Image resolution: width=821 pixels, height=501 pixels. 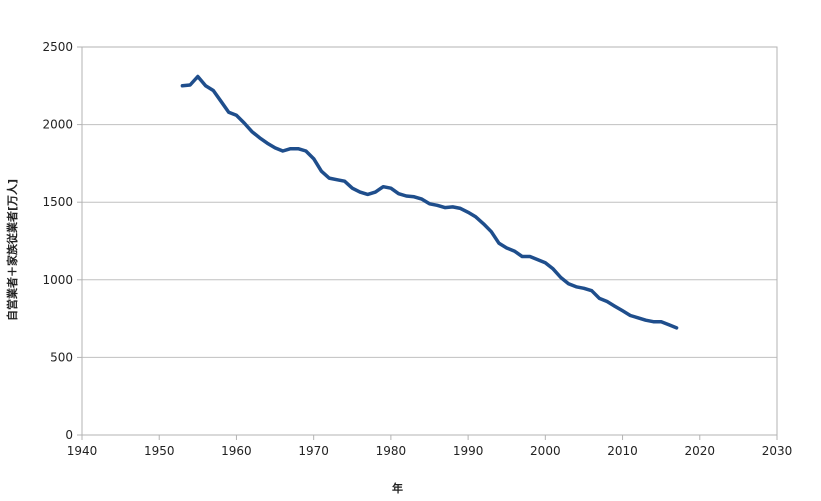 What do you see at coordinates (545, 451) in the screenshot?
I see `x-tick-label: 2000` at bounding box center [545, 451].